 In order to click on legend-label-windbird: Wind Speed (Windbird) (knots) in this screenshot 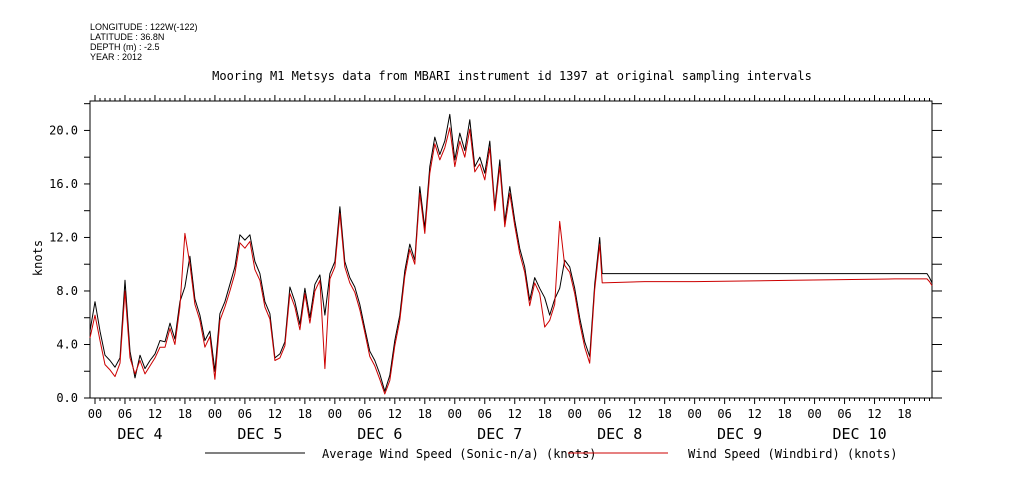, I will do `click(793, 454)`.